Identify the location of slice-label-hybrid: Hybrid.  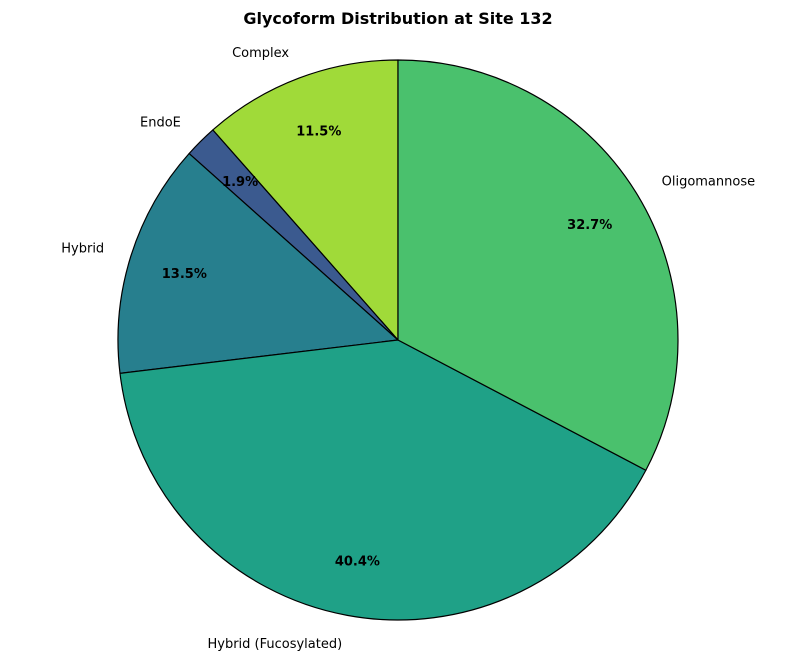
(82, 249).